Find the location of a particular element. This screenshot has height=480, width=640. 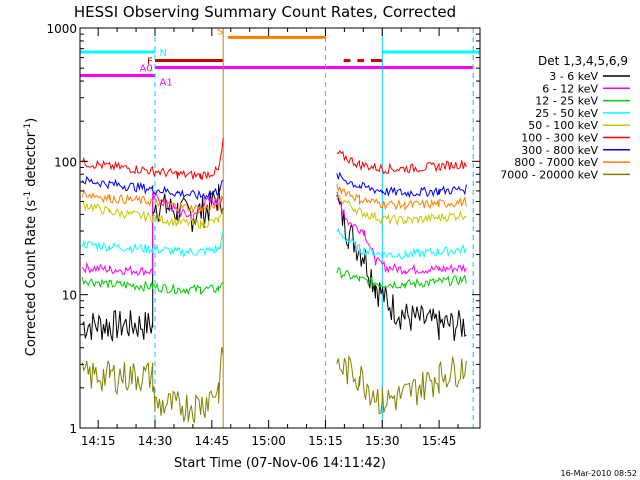

x-tick-label: 14:30 is located at coordinates (155, 441).